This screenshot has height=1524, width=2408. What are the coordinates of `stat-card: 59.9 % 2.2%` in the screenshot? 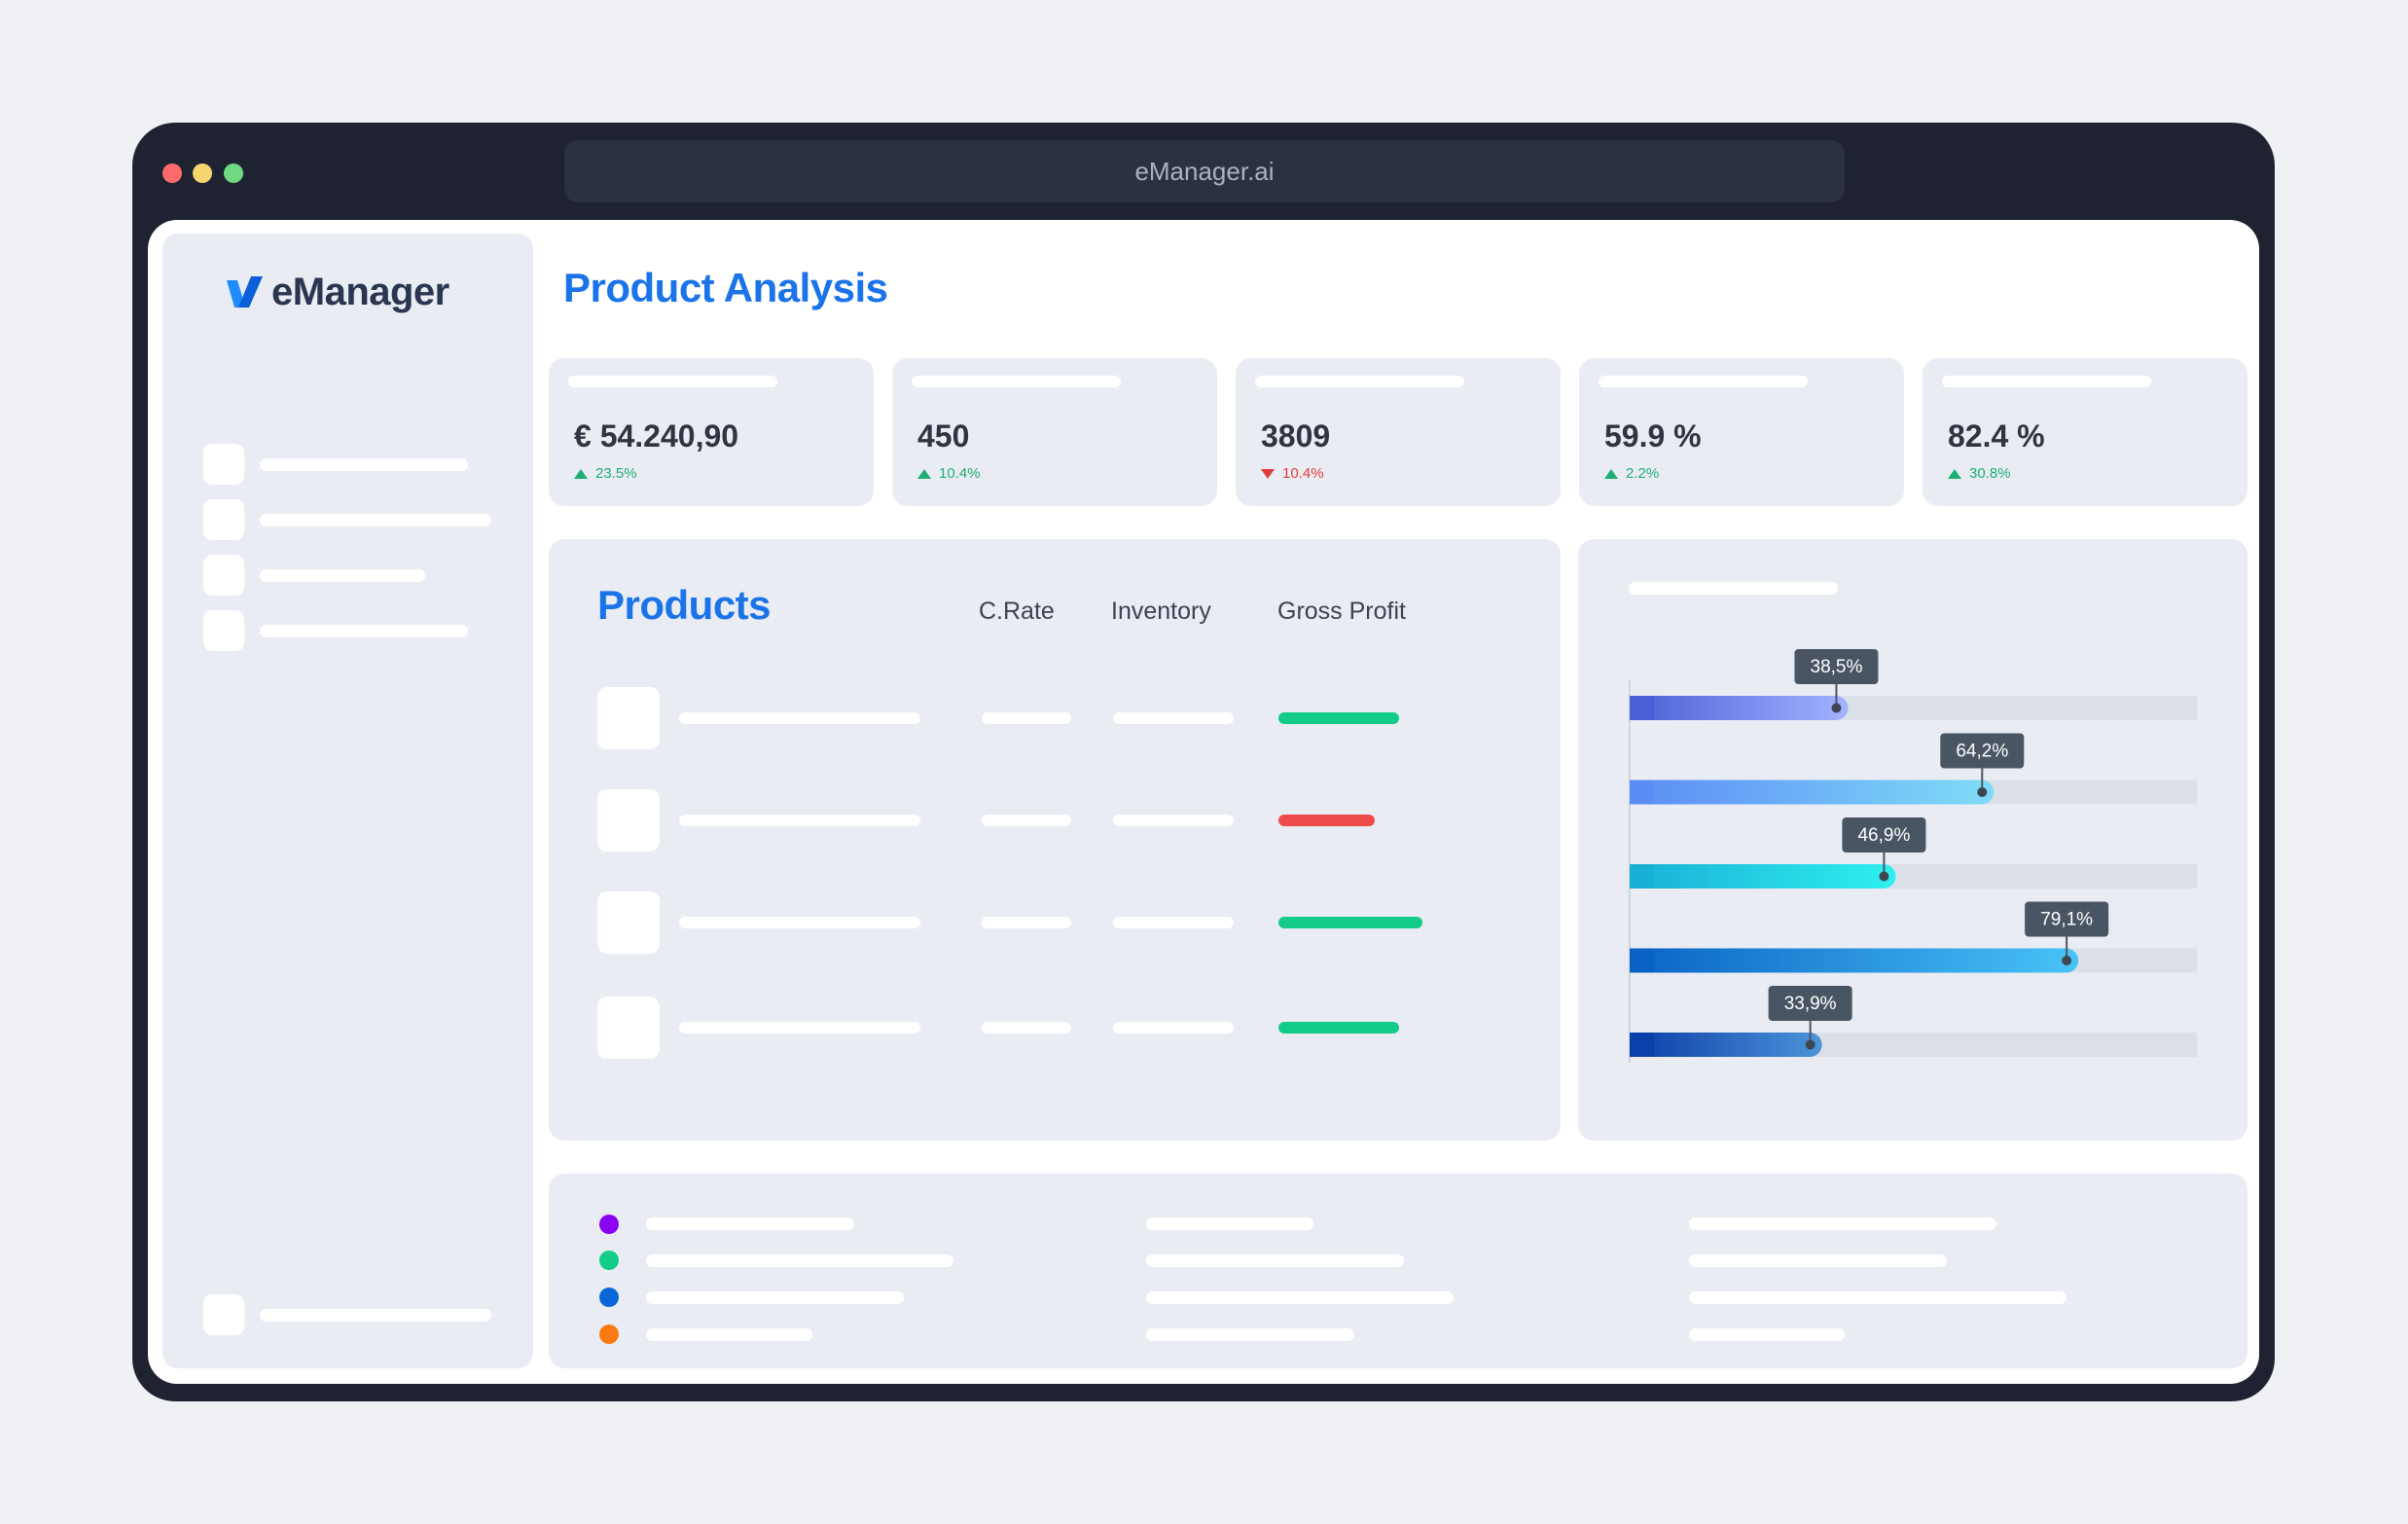 It's located at (1741, 432).